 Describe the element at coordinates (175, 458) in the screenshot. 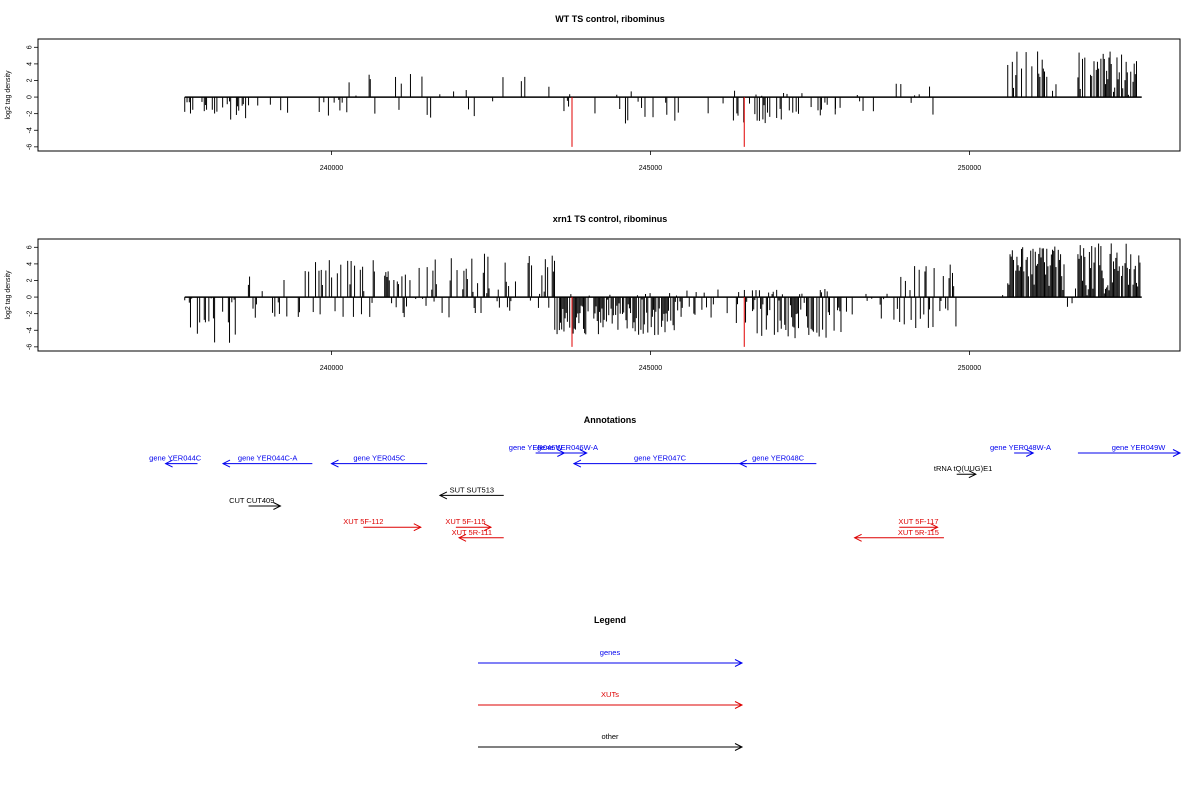

I see `feature-label: gene YER044C` at that location.